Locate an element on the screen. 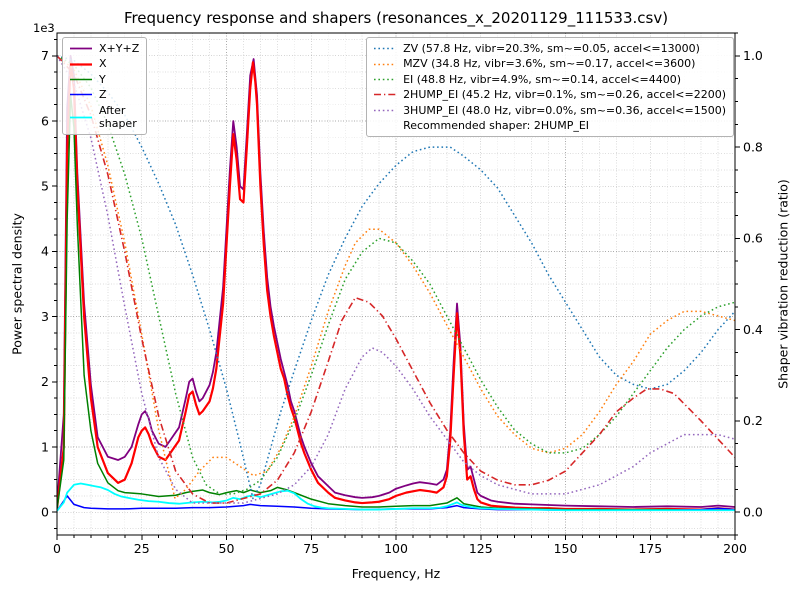 The image size is (800, 600). y-left-tick-label: 3 is located at coordinates (45, 316).